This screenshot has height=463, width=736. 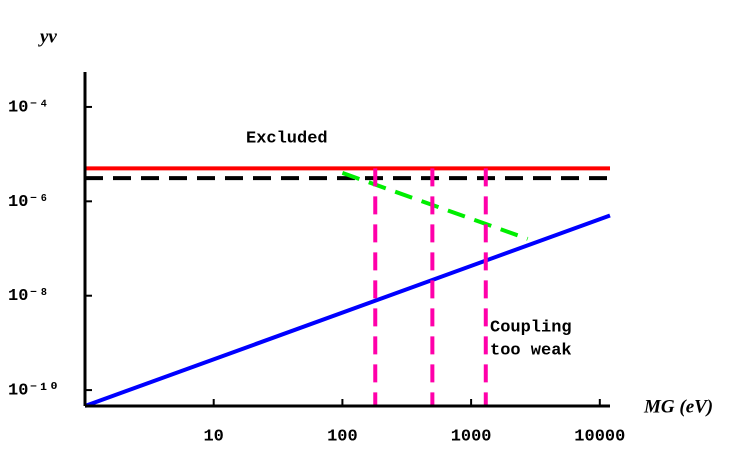 What do you see at coordinates (678, 406) in the screenshot?
I see `x-axis-label: MG (eV)` at bounding box center [678, 406].